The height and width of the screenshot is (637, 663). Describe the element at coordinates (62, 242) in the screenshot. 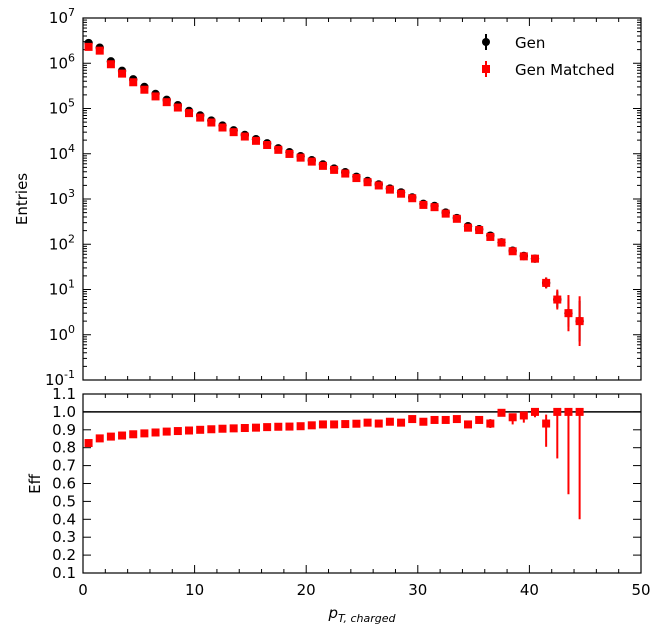

I see `top-y-tick-label: 10²` at that location.